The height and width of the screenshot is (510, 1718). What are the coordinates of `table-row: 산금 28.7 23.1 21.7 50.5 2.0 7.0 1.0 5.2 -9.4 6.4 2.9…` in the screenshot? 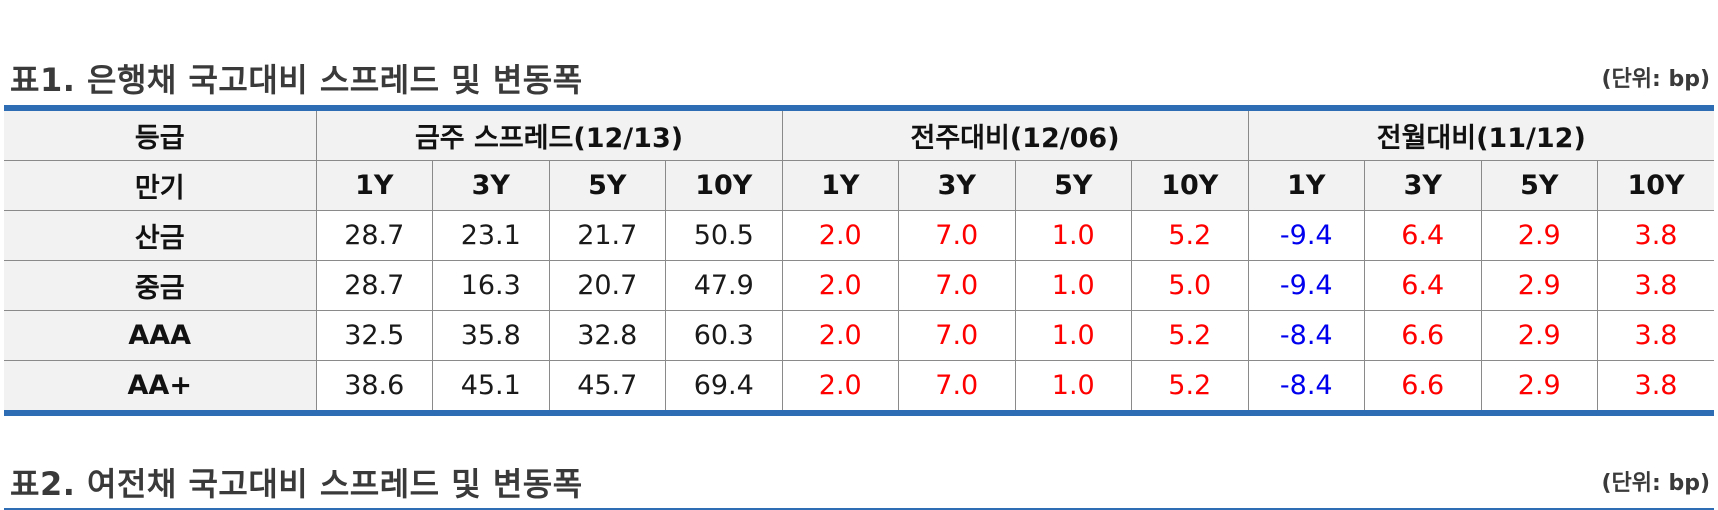 It's located at (859, 235).